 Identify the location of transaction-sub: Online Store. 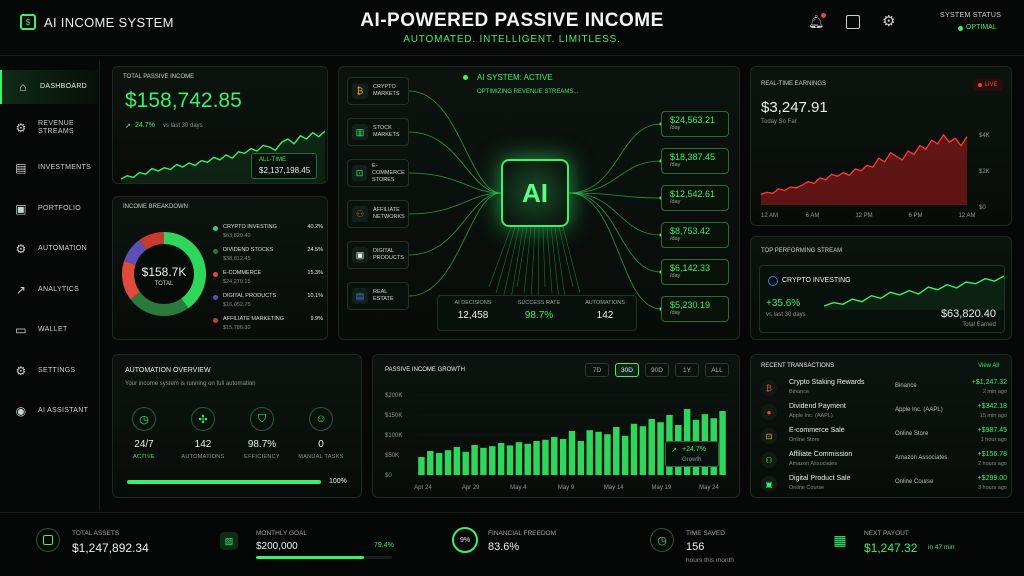
(804, 440).